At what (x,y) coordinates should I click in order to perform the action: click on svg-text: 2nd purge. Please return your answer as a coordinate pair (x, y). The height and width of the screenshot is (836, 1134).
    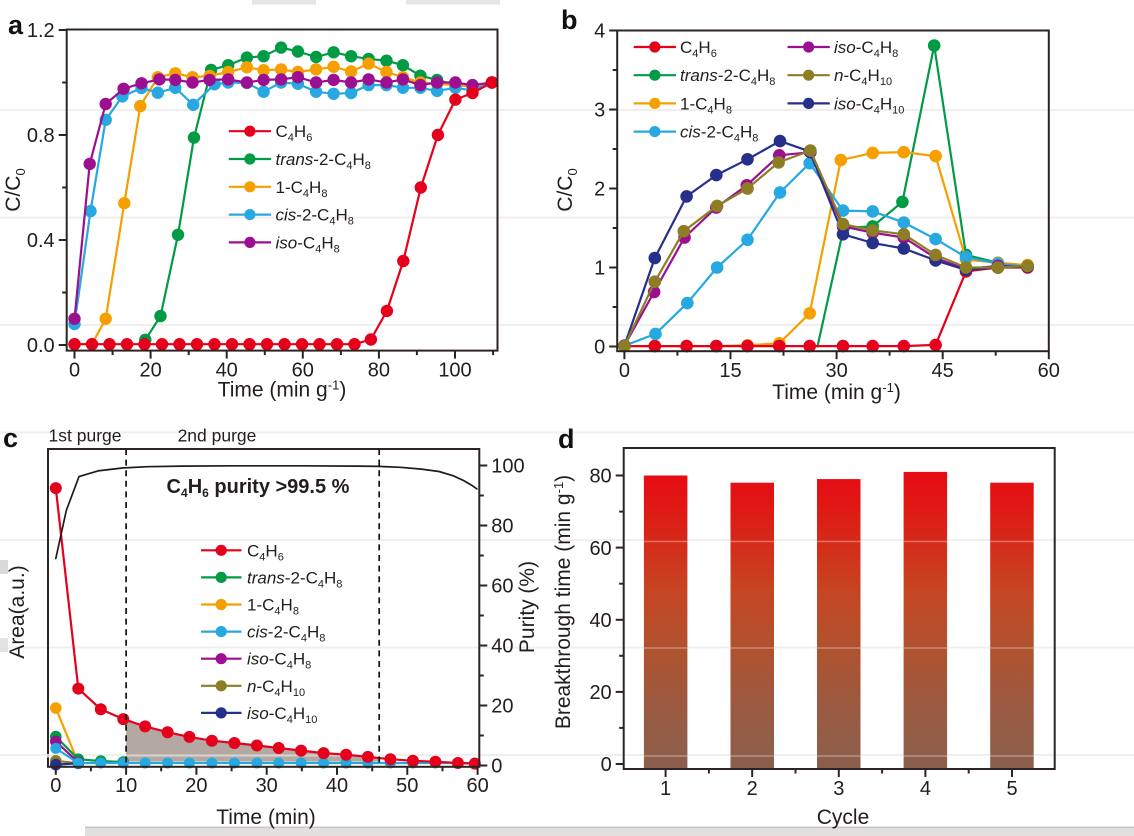
    Looking at the image, I should click on (217, 436).